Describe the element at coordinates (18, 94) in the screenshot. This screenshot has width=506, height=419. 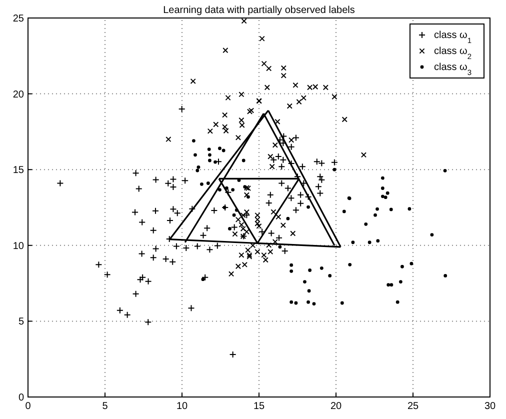
I see `y-tick-label: 20` at that location.